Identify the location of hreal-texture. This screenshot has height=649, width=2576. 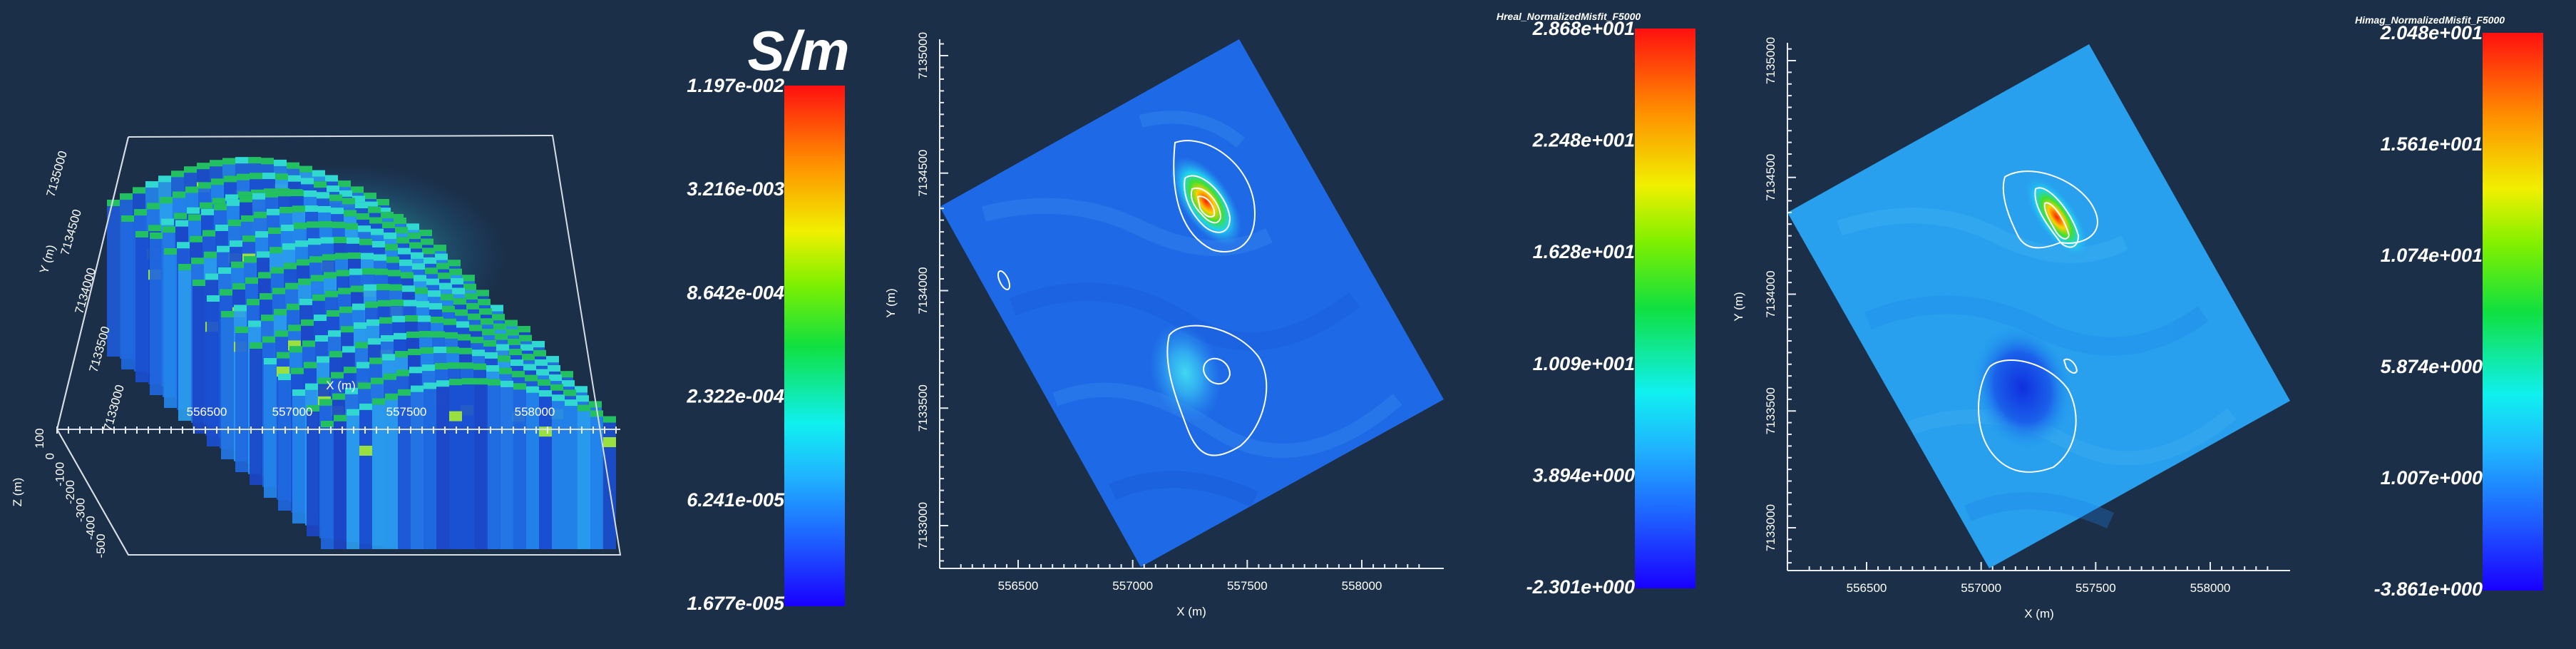
(1192, 309).